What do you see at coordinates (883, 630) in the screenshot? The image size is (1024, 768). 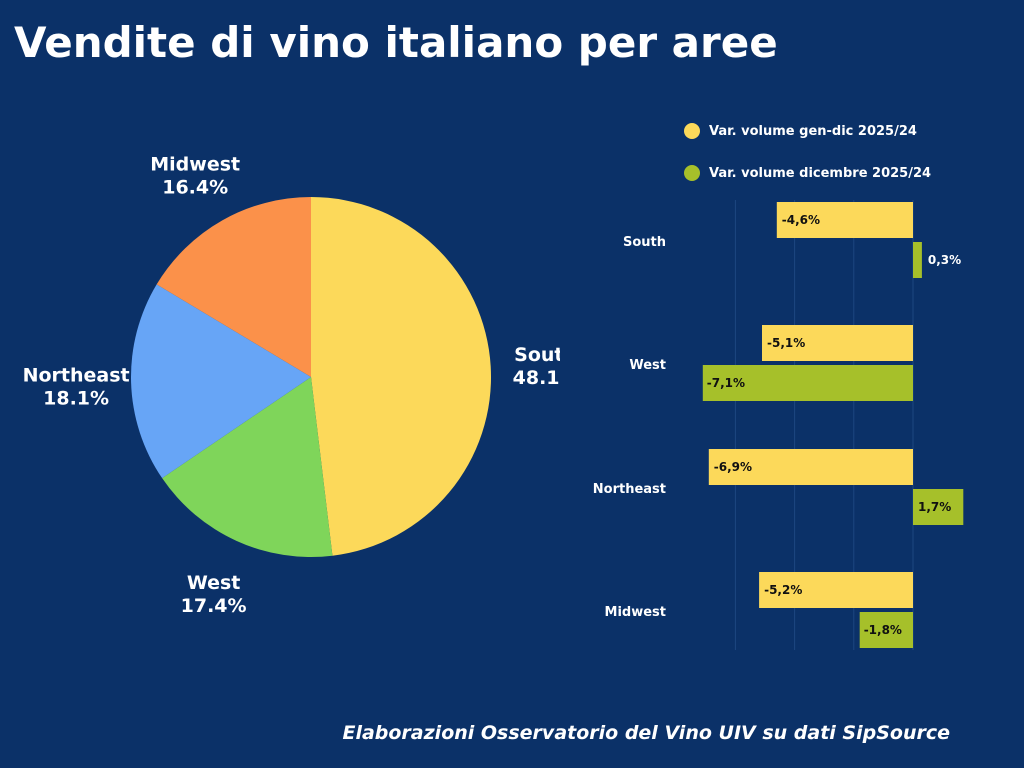 I see `bar-value-midwest-series-2: -1,8%` at bounding box center [883, 630].